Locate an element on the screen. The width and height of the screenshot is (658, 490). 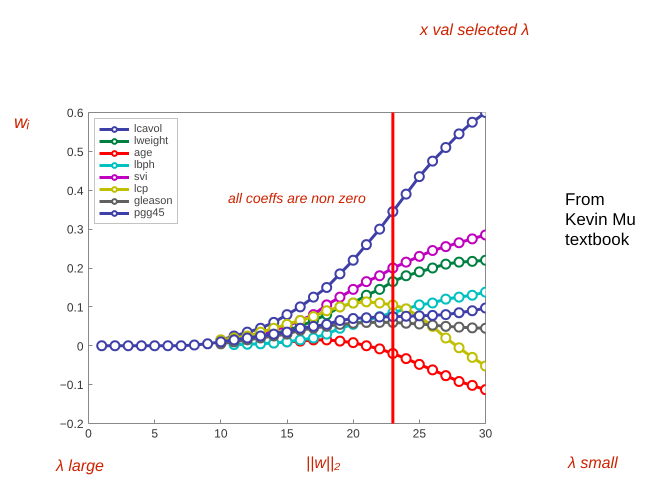
y-tick-label: 0.4 is located at coordinates (75, 191).